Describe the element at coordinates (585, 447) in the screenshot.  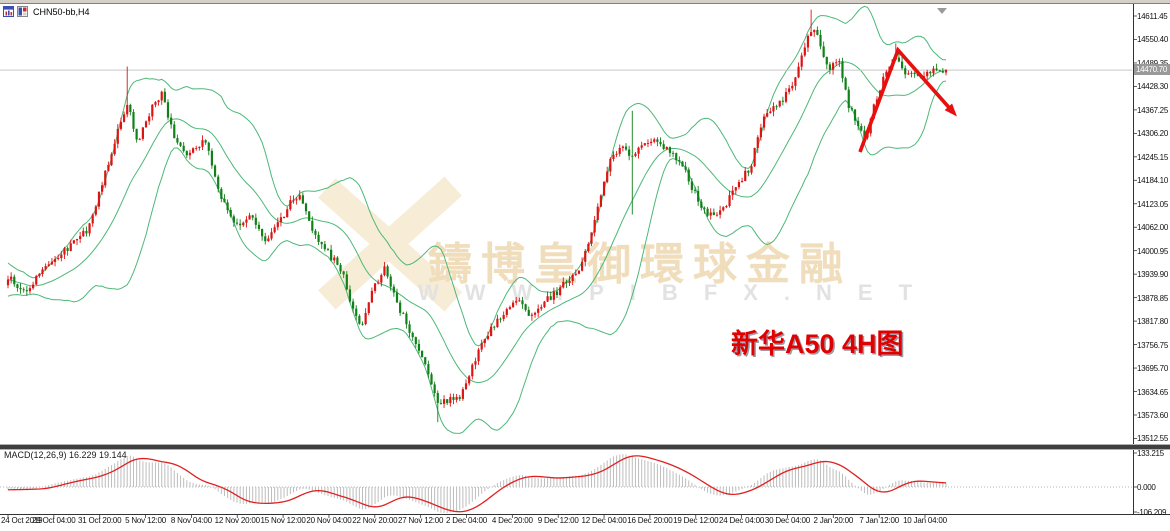
I see `panel-separator` at that location.